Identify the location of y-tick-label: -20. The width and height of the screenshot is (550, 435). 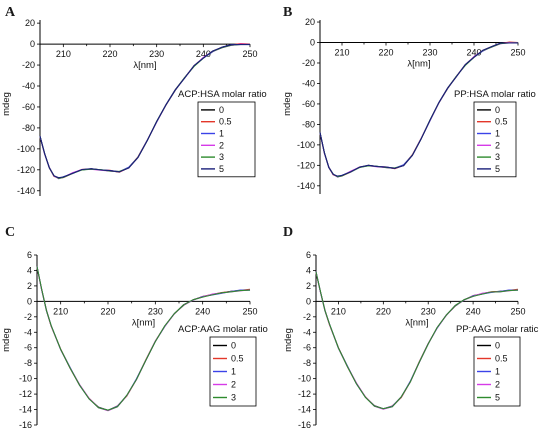
(308, 63).